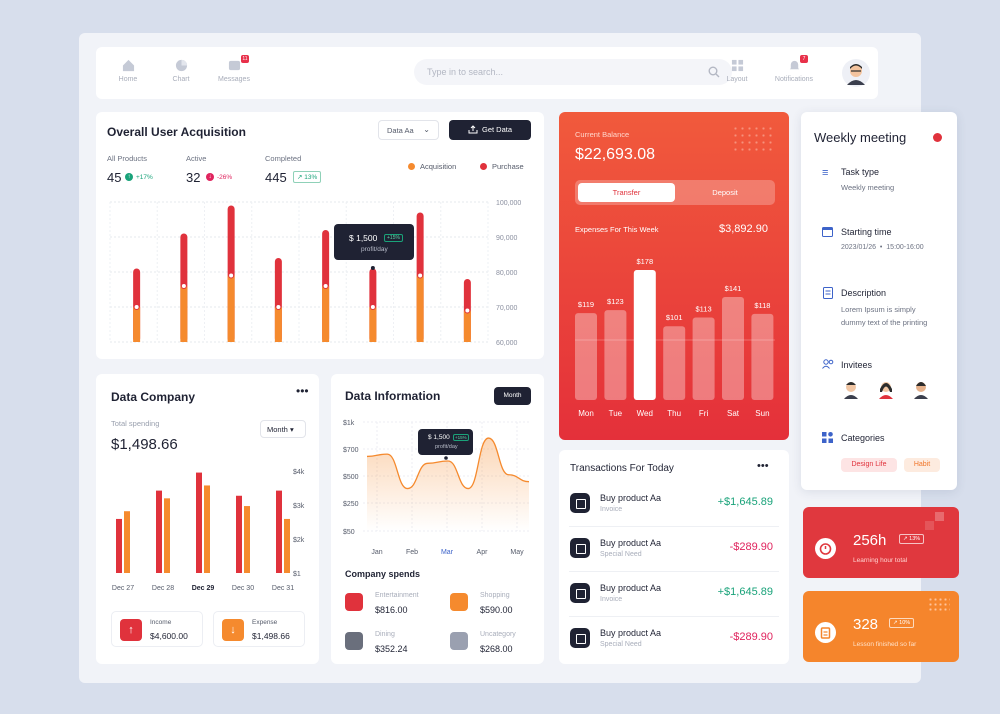 Image resolution: width=1000 pixels, height=714 pixels. What do you see at coordinates (283, 429) in the screenshot?
I see `period-select: Month ▾` at bounding box center [283, 429].